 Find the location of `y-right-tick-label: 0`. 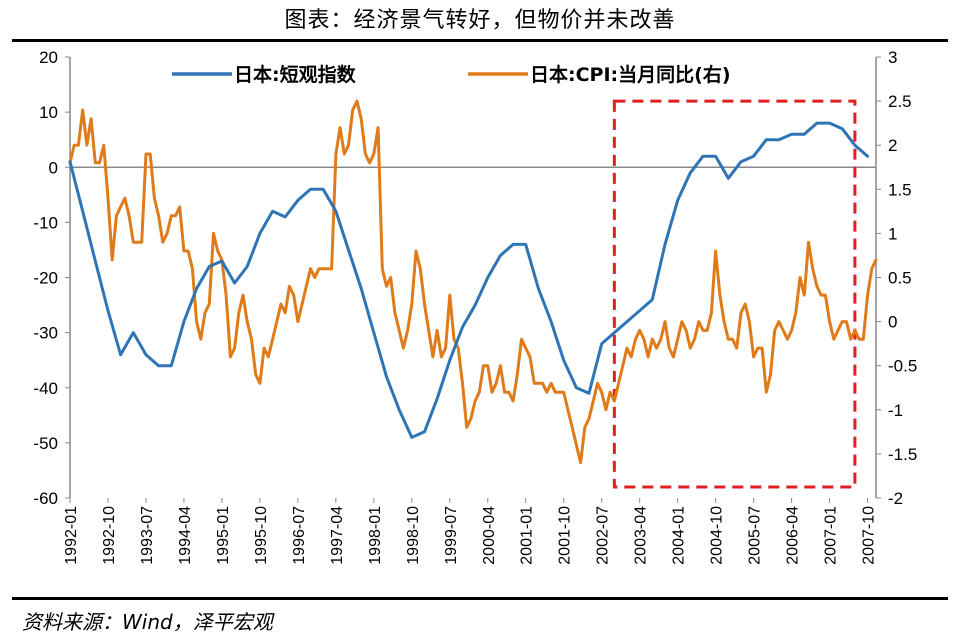

y-right-tick-label: 0 is located at coordinates (892, 322).